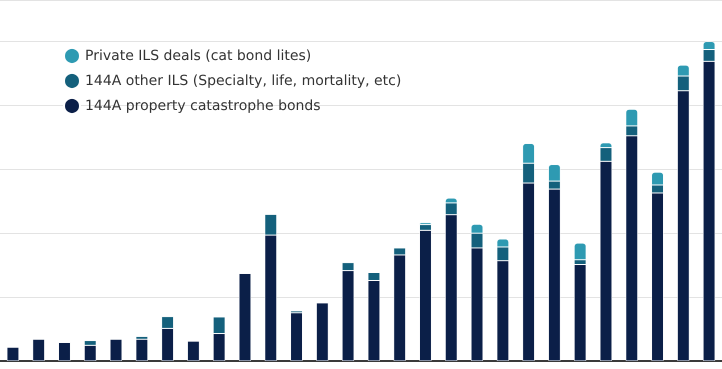 This screenshot has height=369, width=722. Describe the element at coordinates (203, 106) in the screenshot. I see `legend-label: 144A property catastrophe bonds` at that location.